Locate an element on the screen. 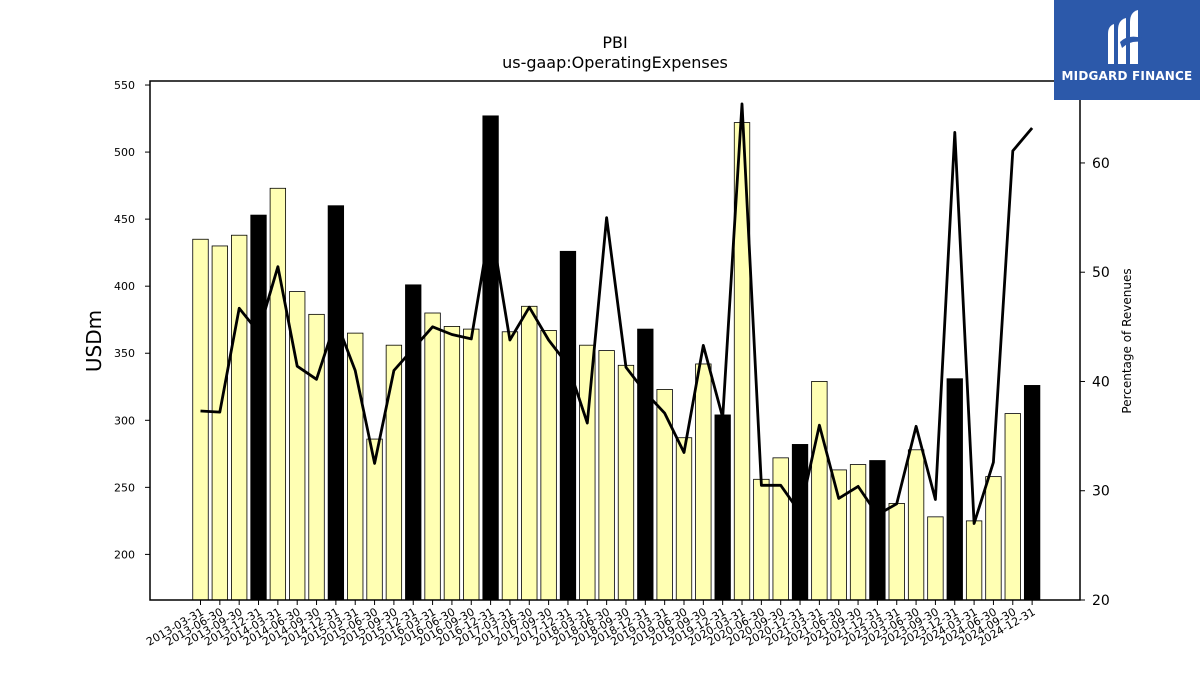  y-tick-label: 250 is located at coordinates (124, 487).